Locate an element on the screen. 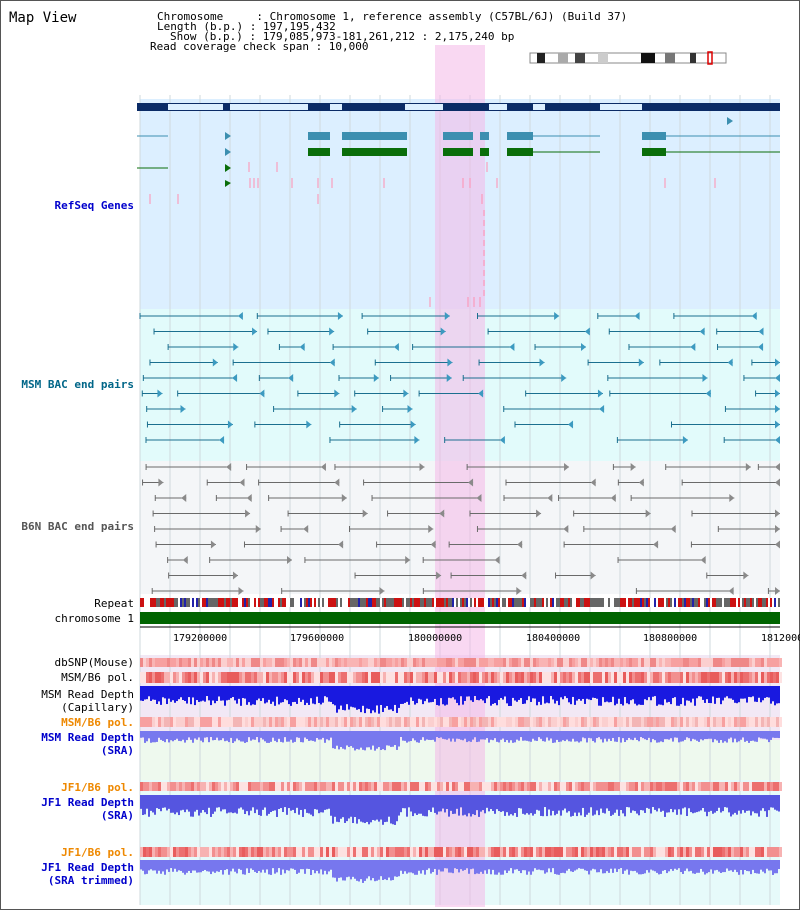  msm-bac-label: MSM BAC end pairs is located at coordinates (77, 384).